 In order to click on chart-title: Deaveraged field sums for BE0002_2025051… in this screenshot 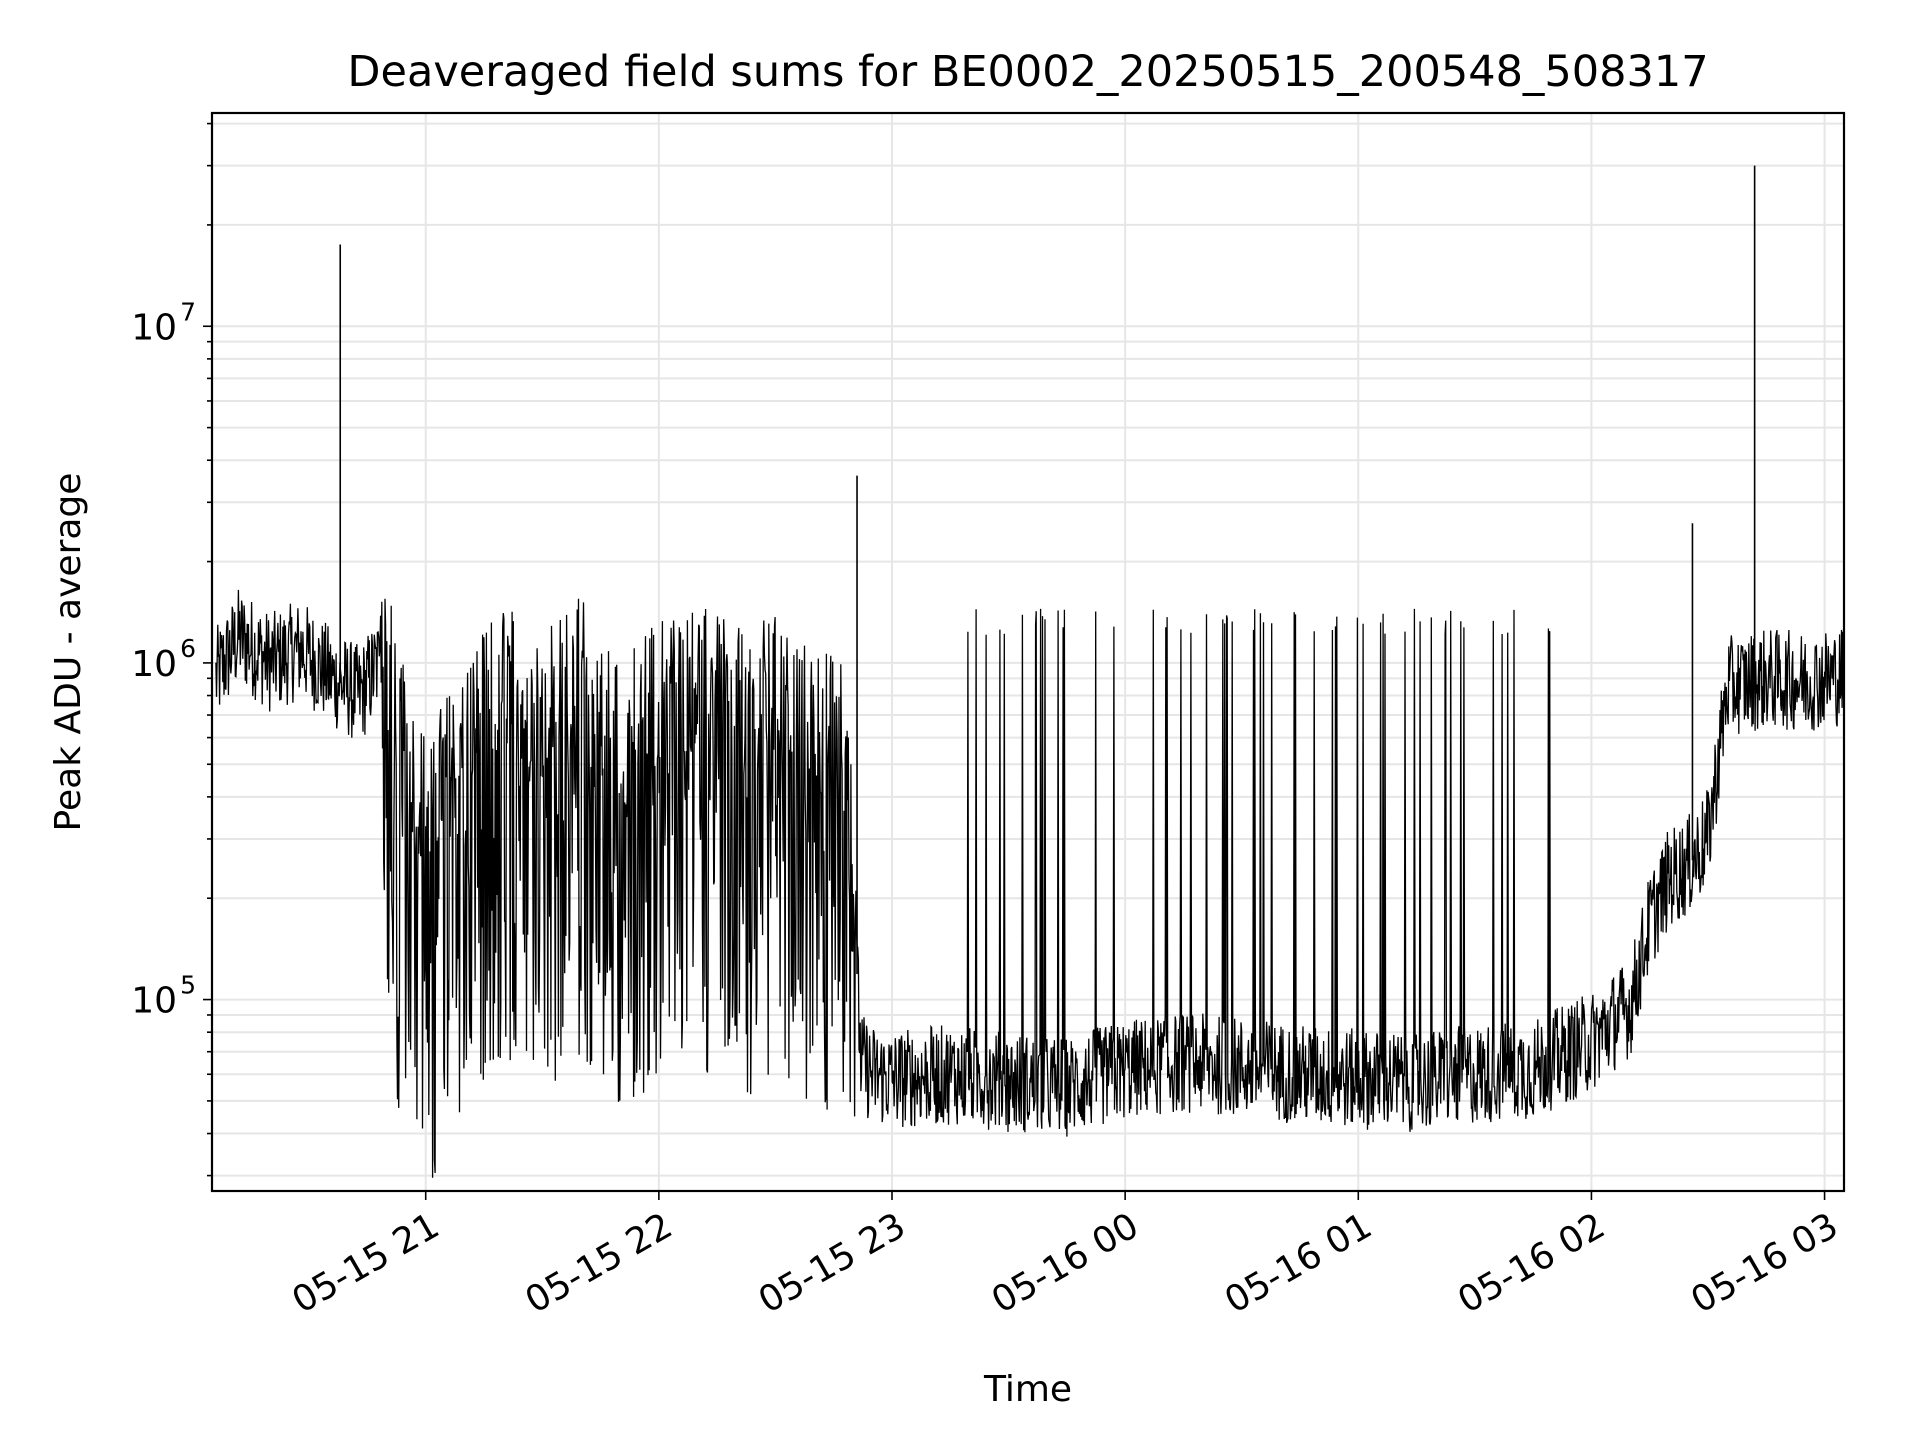, I will do `click(1027, 72)`.